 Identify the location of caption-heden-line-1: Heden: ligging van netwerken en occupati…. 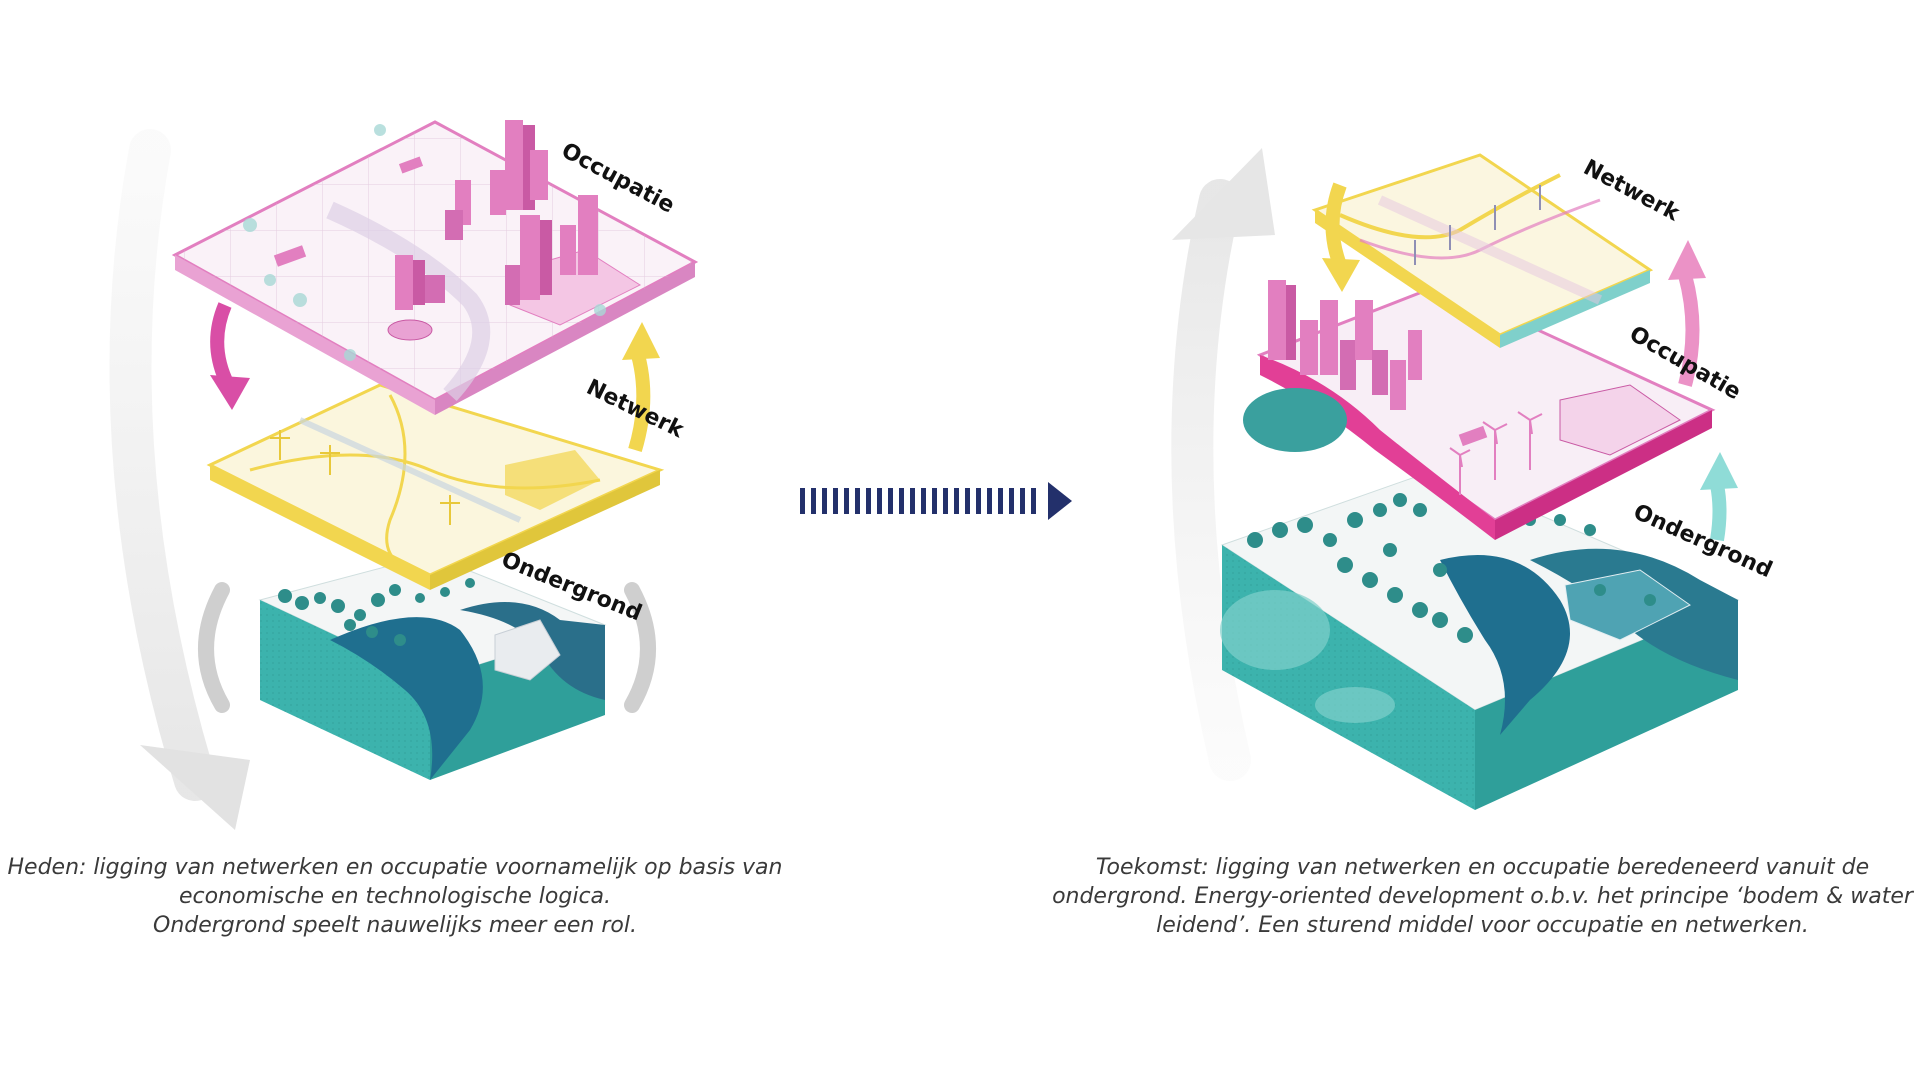
(395, 867).